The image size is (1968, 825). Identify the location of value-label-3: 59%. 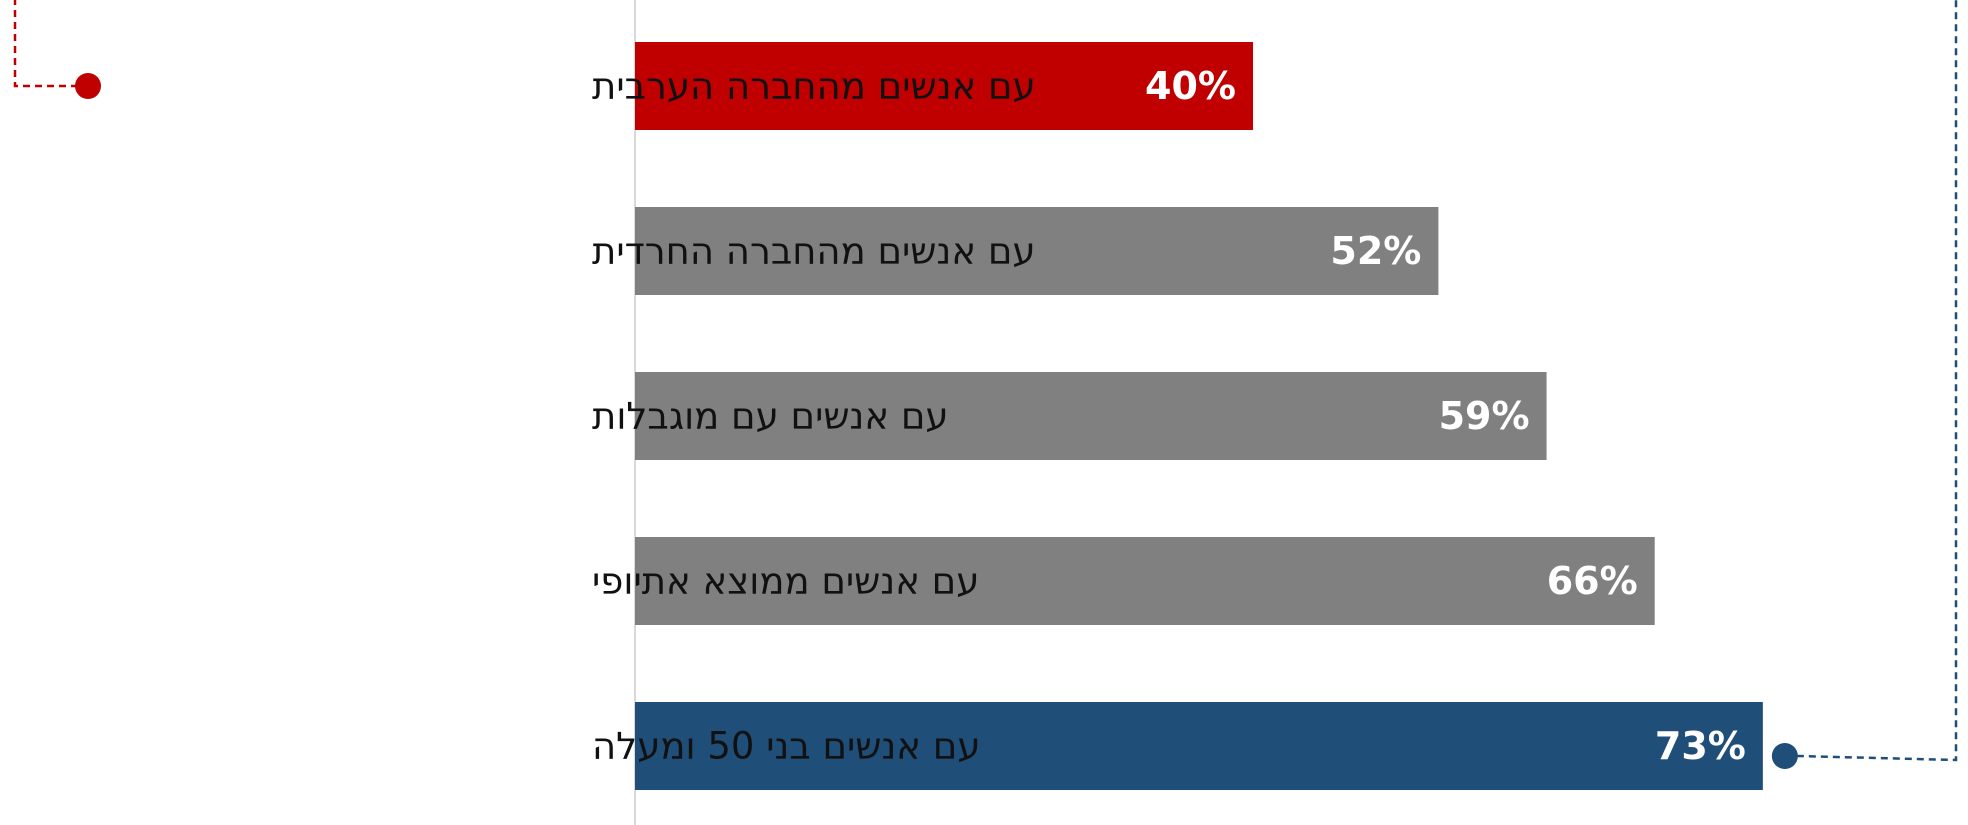
(1484, 416).